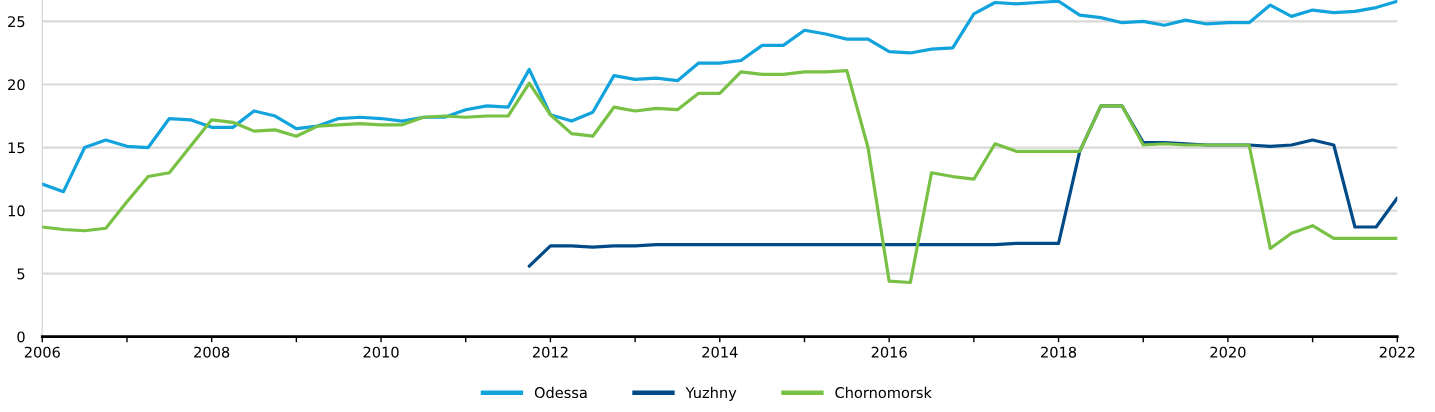  Describe the element at coordinates (550, 352) in the screenshot. I see `x-tick-label: 2012` at that location.